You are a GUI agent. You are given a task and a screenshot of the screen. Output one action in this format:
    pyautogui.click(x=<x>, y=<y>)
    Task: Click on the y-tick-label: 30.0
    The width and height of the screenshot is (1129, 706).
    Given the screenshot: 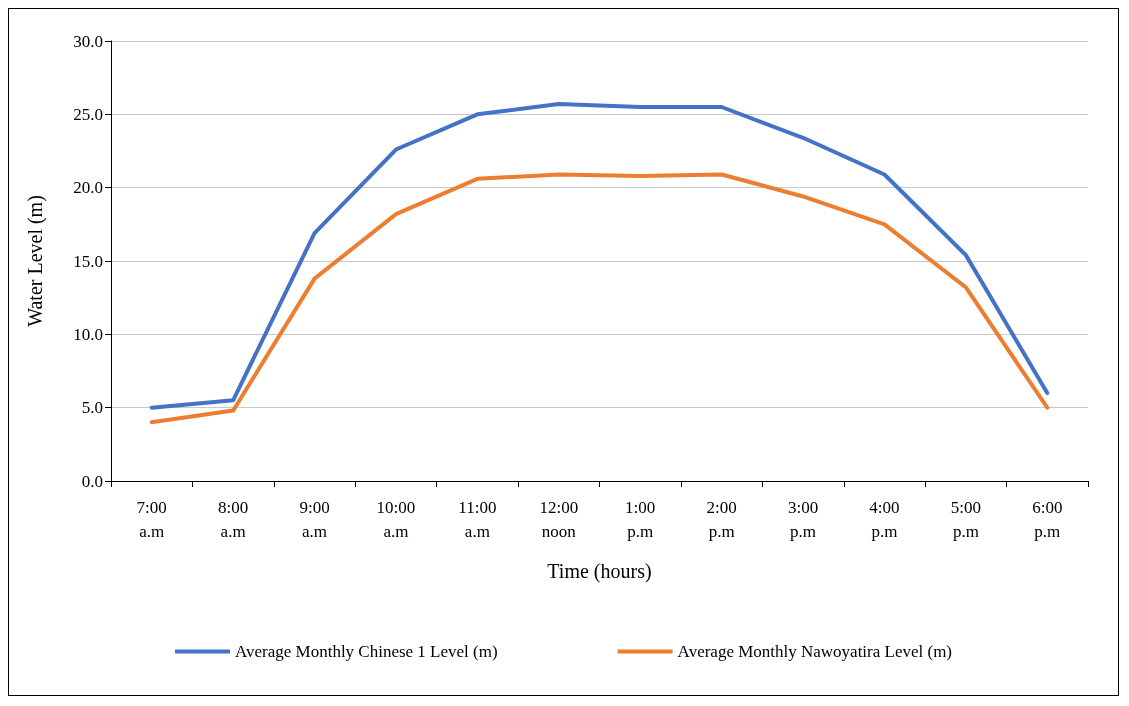 What is the action you would take?
    pyautogui.click(x=88, y=41)
    